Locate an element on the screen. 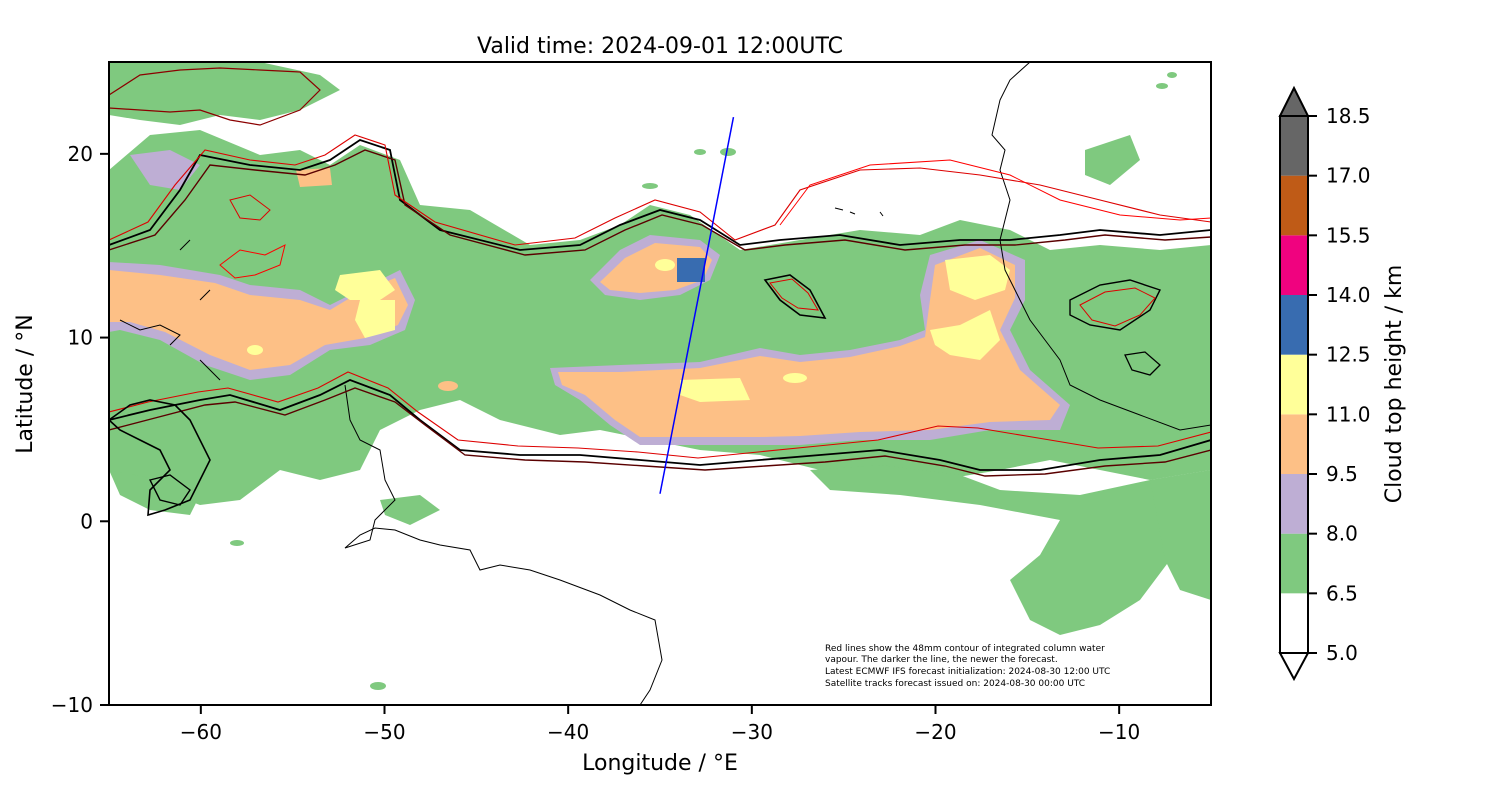 This screenshot has width=1500, height=800. cloud-region-green-ne is located at coordinates (1112, 160).